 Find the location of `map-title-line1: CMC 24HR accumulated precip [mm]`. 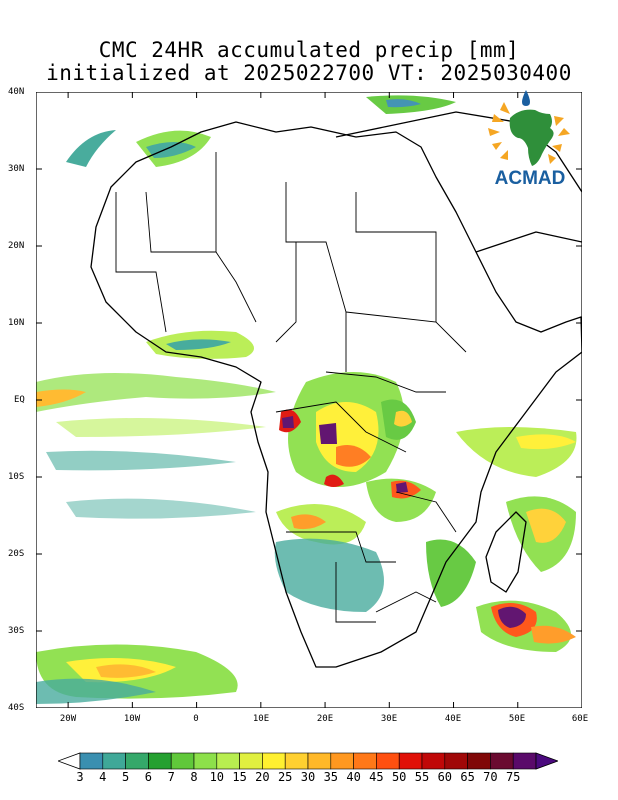

map-title-line1: CMC 24HR accumulated precip [mm] is located at coordinates (309, 50).